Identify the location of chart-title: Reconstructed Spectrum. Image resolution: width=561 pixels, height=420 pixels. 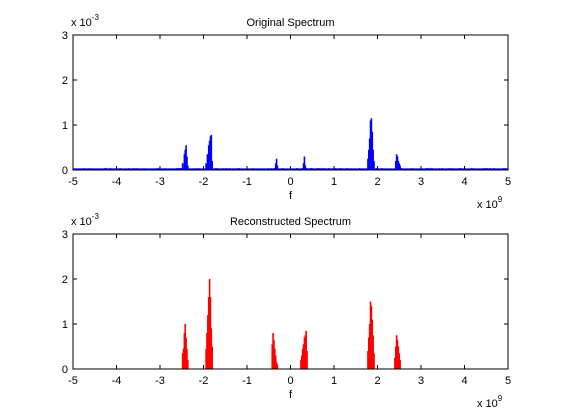
(290, 222).